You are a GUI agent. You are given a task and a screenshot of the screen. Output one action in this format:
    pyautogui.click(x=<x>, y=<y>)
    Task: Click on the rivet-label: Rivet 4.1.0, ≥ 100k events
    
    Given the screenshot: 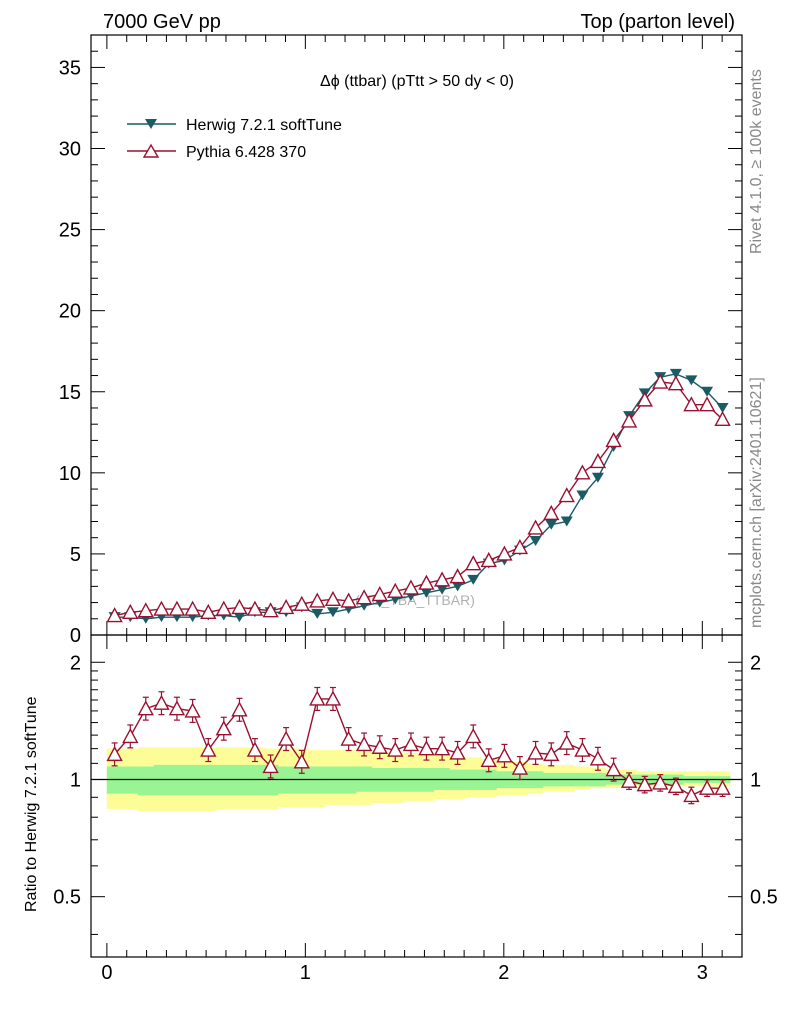 What is the action you would take?
    pyautogui.click(x=756, y=161)
    